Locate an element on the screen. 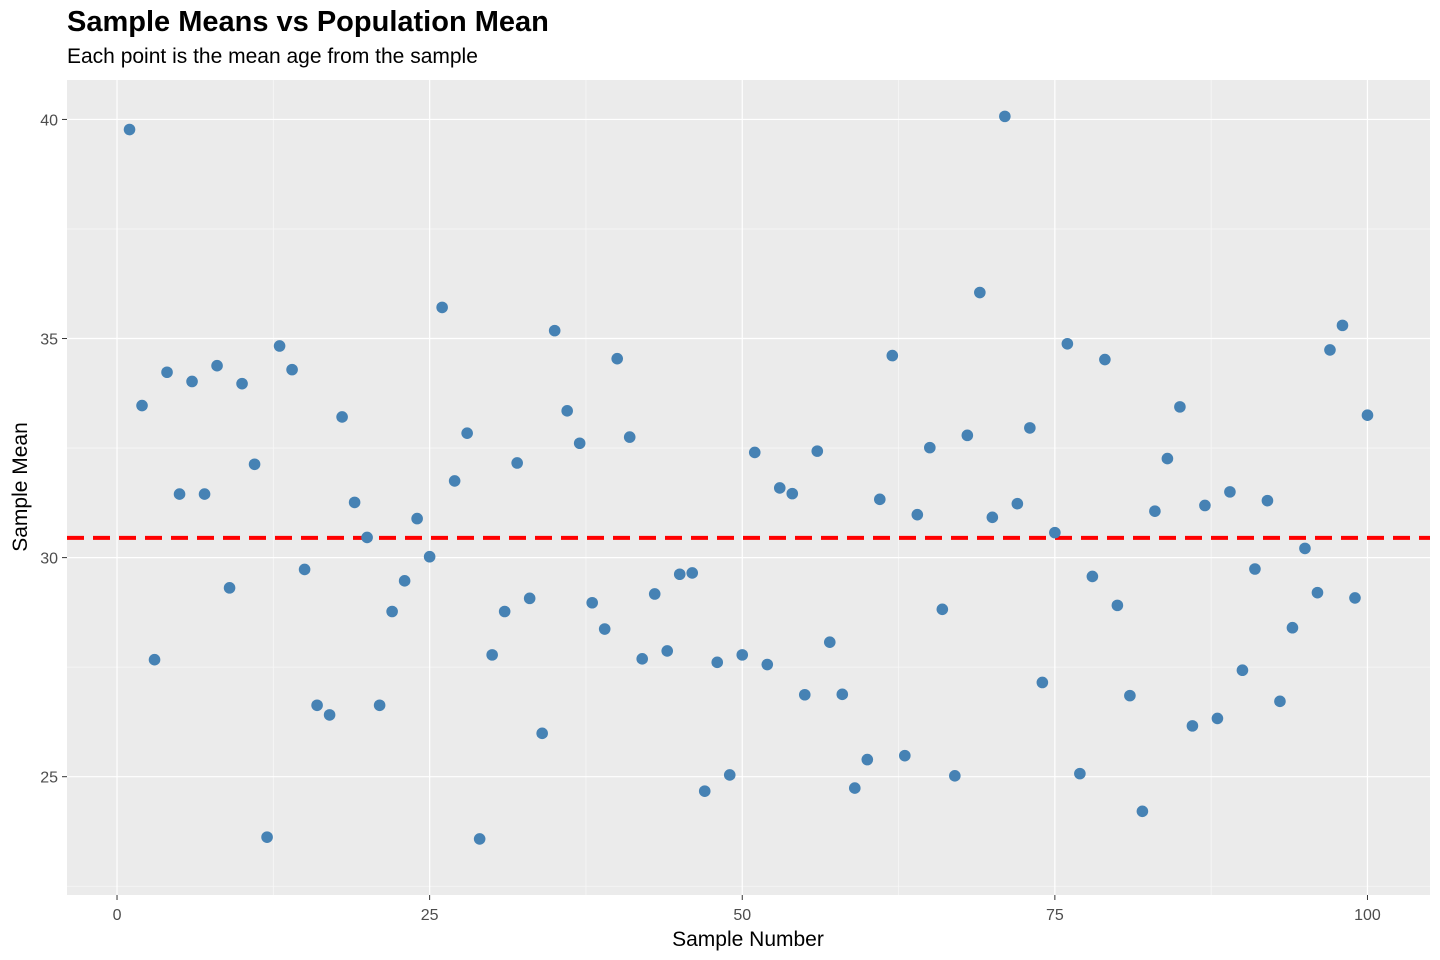 The height and width of the screenshot is (960, 1440). y-tick-label: 30 is located at coordinates (49, 559).